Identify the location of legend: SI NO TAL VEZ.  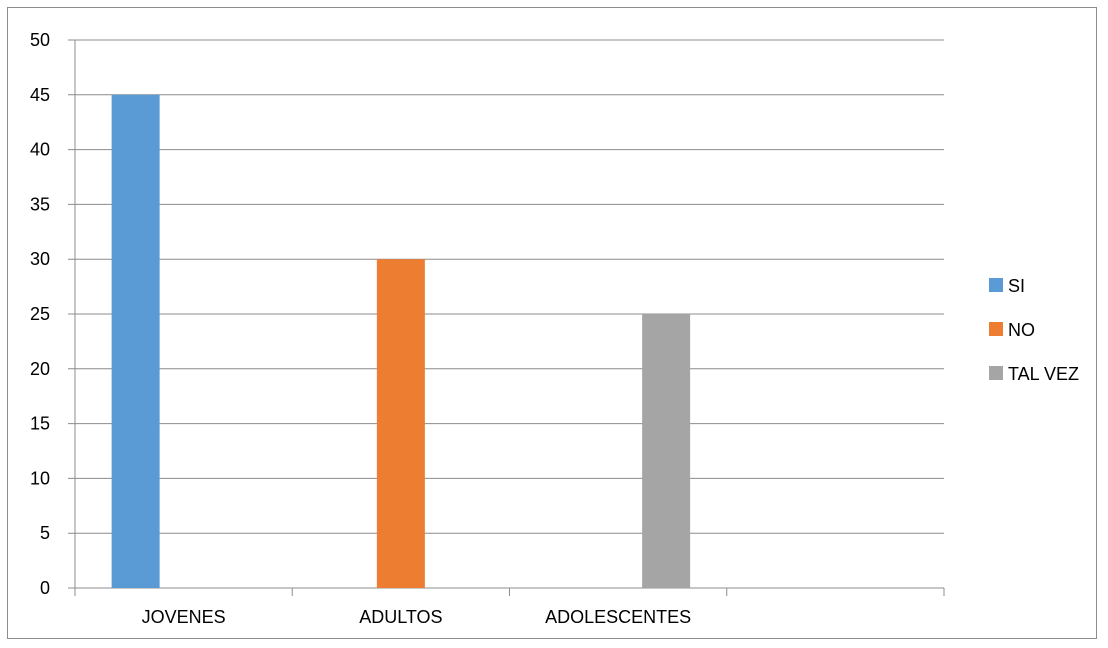
(1034, 330).